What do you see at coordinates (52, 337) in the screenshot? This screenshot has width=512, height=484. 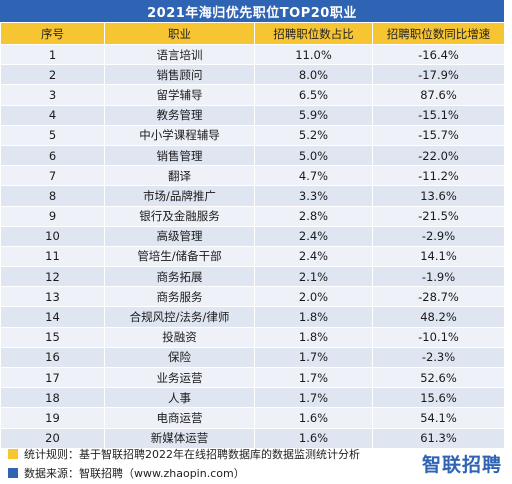 I see `cell-rank: 15` at bounding box center [52, 337].